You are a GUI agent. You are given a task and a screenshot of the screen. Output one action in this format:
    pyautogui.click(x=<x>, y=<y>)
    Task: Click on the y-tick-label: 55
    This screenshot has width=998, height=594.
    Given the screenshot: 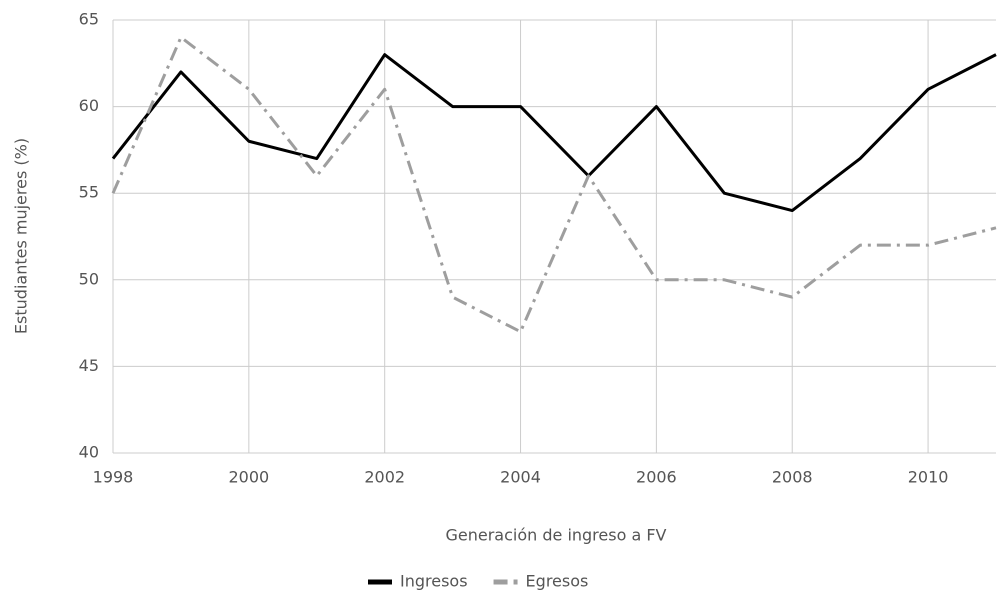 What is the action you would take?
    pyautogui.click(x=89, y=192)
    